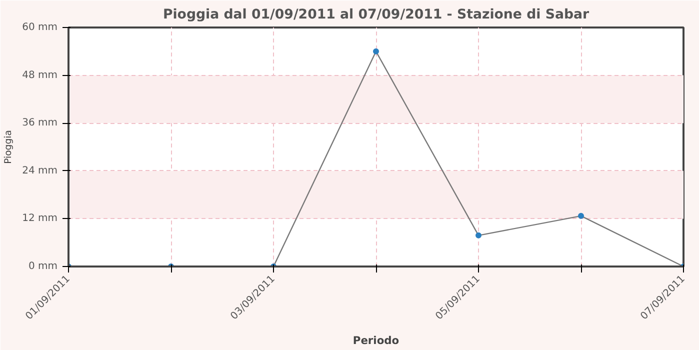 The image size is (699, 350). I want to click on y-tick-label: 48 mm, so click(40, 75).